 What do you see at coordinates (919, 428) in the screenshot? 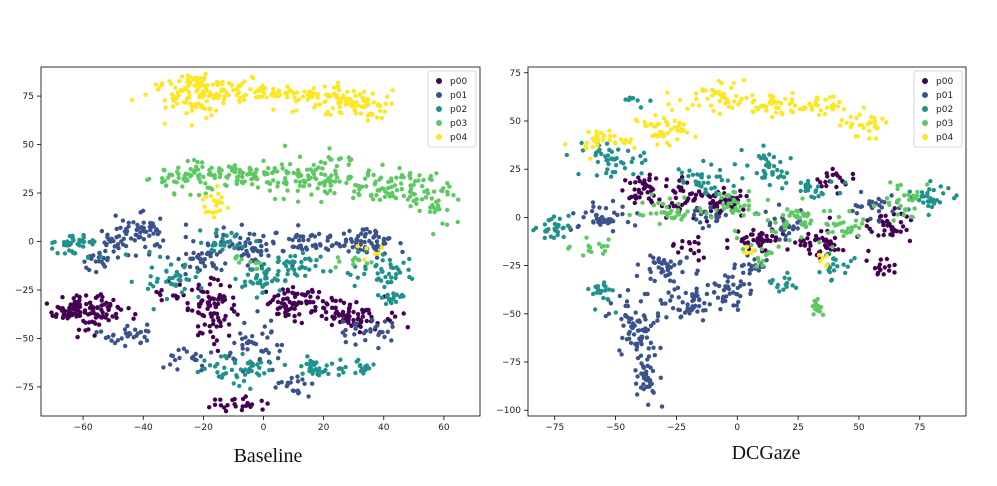
I see `x-tick-label: 75` at bounding box center [919, 428].